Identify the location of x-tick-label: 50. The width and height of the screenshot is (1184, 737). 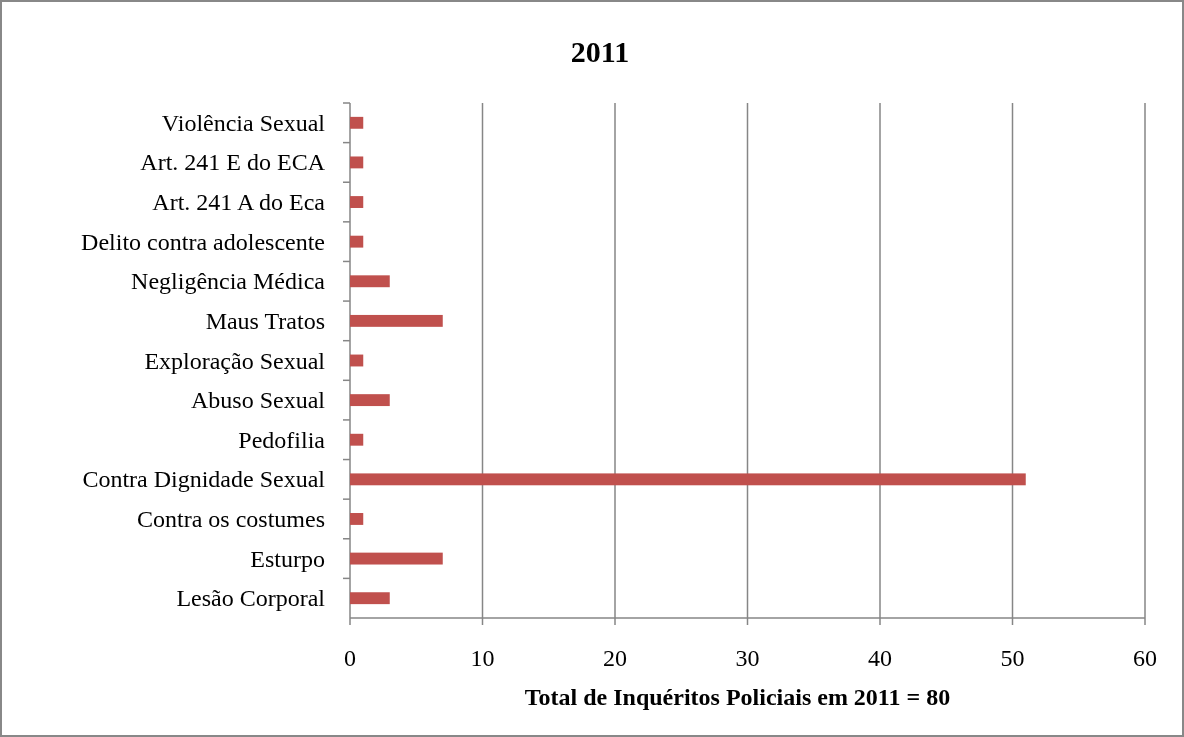
(1012, 658).